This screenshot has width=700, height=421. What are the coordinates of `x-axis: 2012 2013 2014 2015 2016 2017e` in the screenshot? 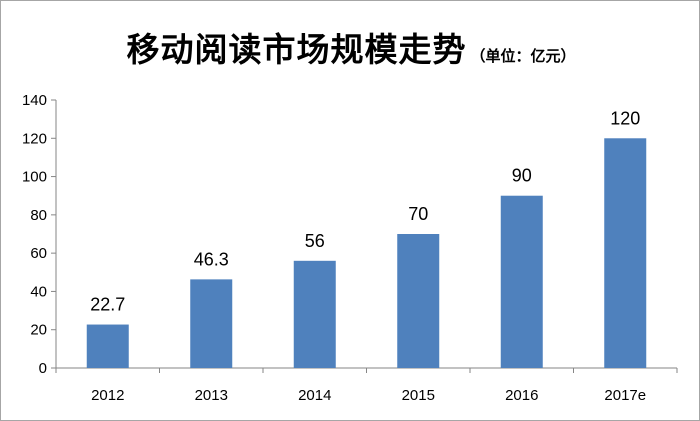 It's located at (366, 385).